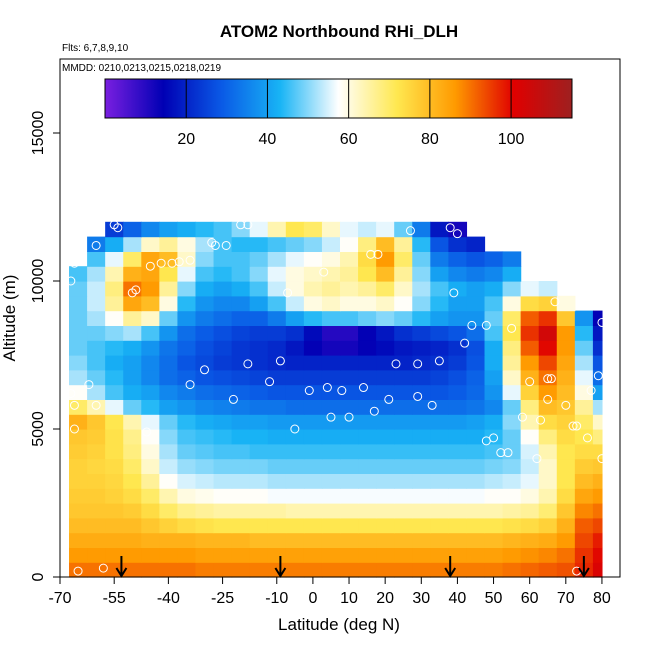  I want to click on chart-title: ATOM2 Northbound RHi_DLH, so click(339, 31).